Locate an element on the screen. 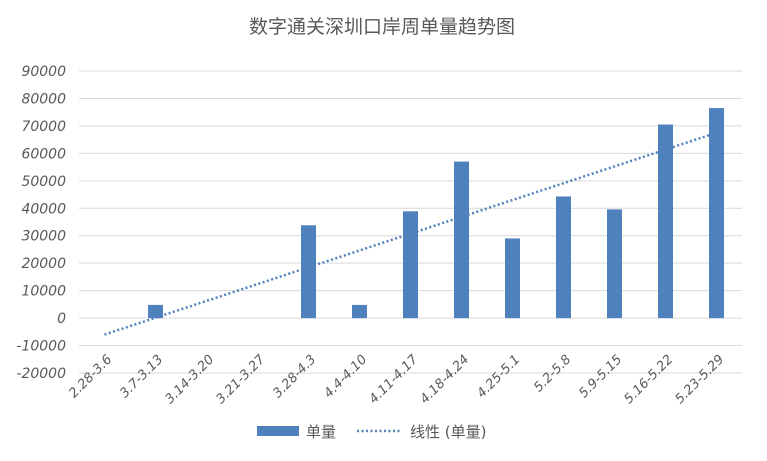 The width and height of the screenshot is (767, 461). x-tick-label: 3.7-3.13 is located at coordinates (141, 376).